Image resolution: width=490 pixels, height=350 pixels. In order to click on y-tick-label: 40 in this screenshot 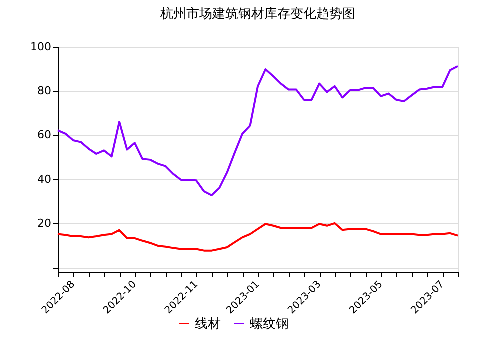, I will do `click(45, 179)`.